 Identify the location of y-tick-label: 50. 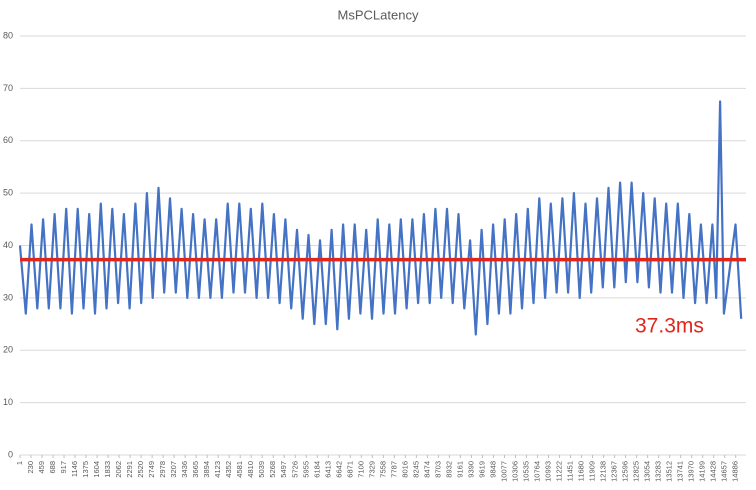
(8, 193).